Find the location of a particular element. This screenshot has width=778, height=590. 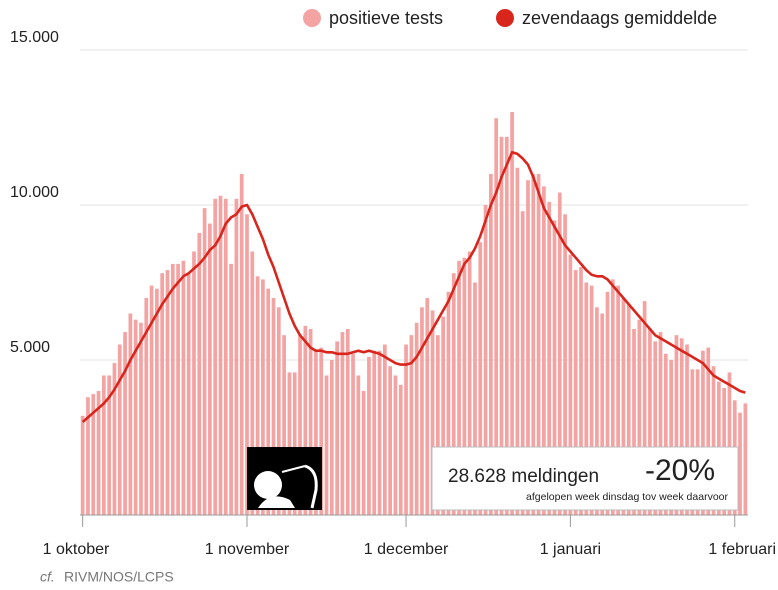

x-tick-label: 1 januari is located at coordinates (570, 549).